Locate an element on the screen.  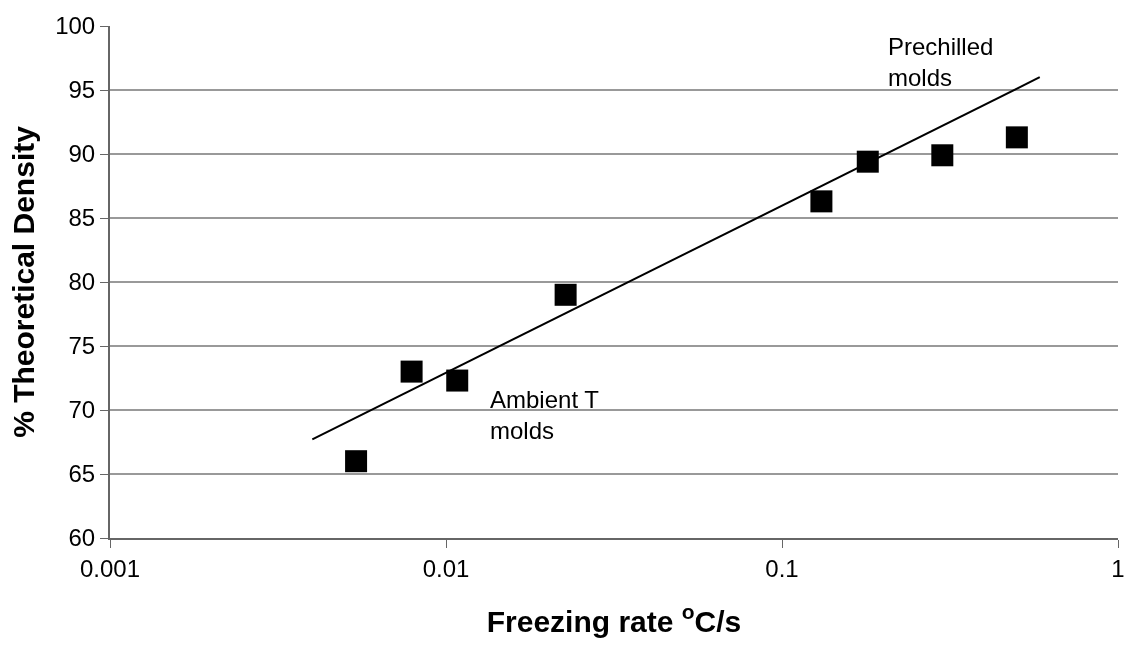
y-tick-label: 75 is located at coordinates (82, 346).